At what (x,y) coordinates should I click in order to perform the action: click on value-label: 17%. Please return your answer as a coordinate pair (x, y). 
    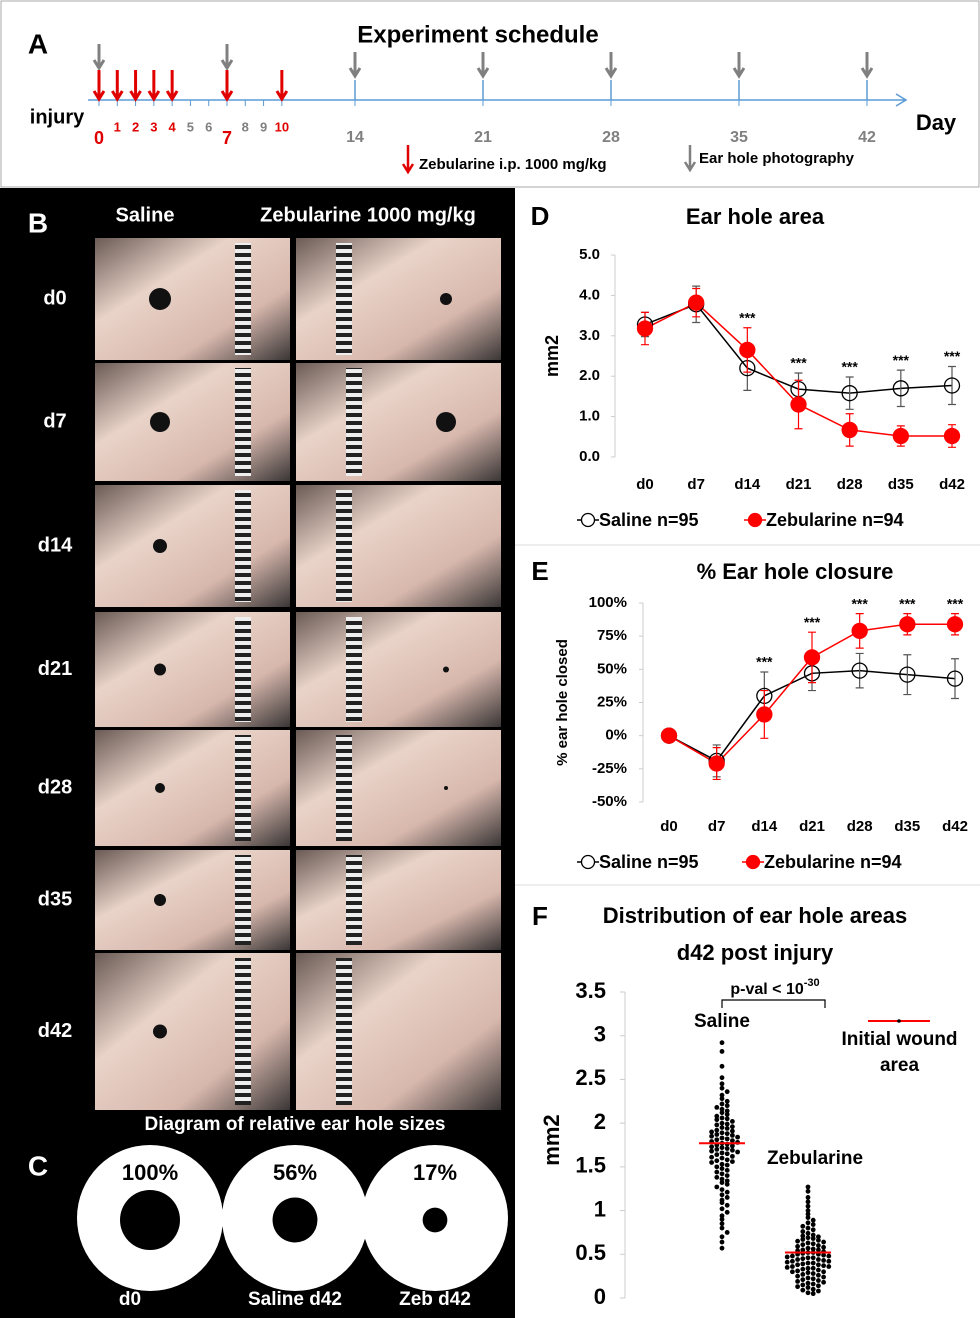
    Looking at the image, I should click on (435, 1172).